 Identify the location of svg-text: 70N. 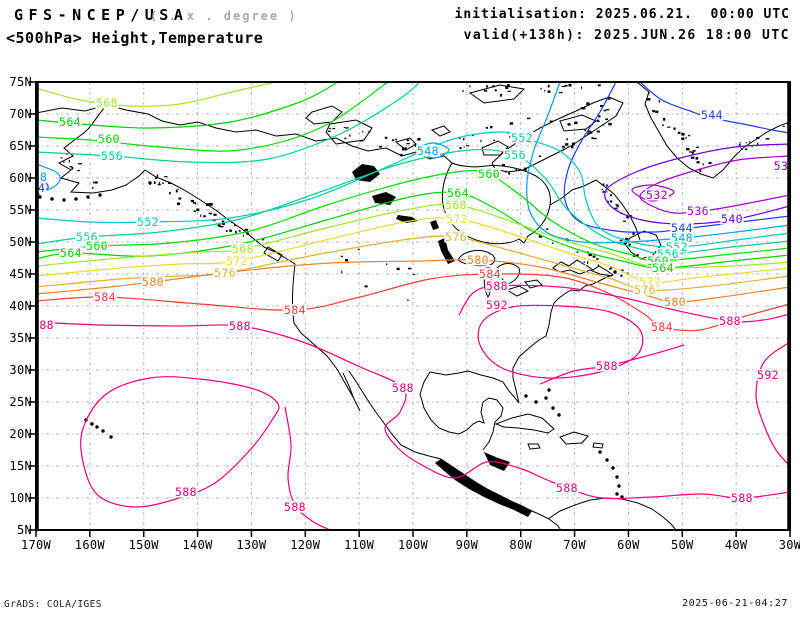
(20, 114).